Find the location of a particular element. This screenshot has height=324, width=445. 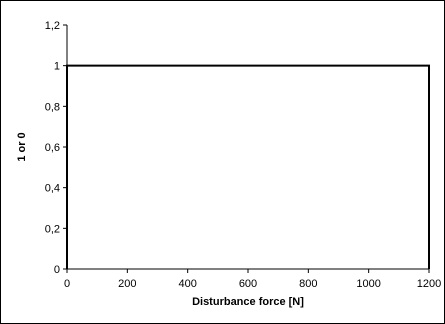

y-tick-label: 0,4 is located at coordinates (52, 189).